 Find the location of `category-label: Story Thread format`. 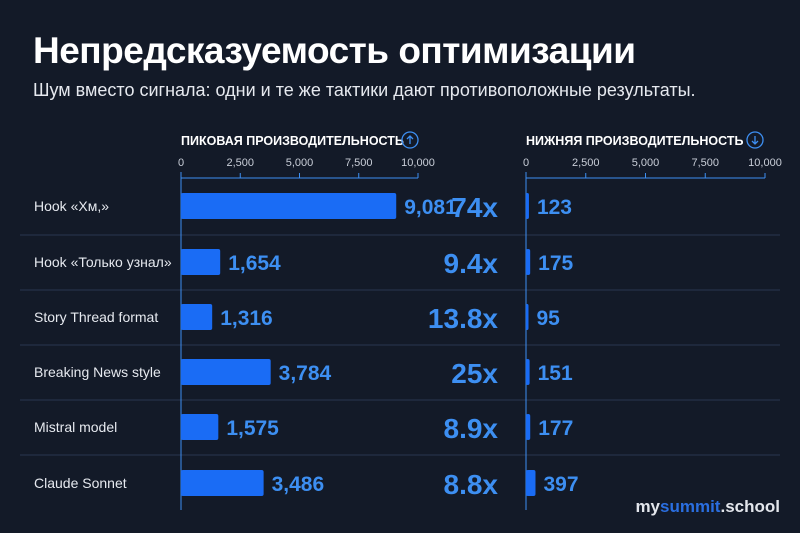

category-label: Story Thread format is located at coordinates (96, 317).